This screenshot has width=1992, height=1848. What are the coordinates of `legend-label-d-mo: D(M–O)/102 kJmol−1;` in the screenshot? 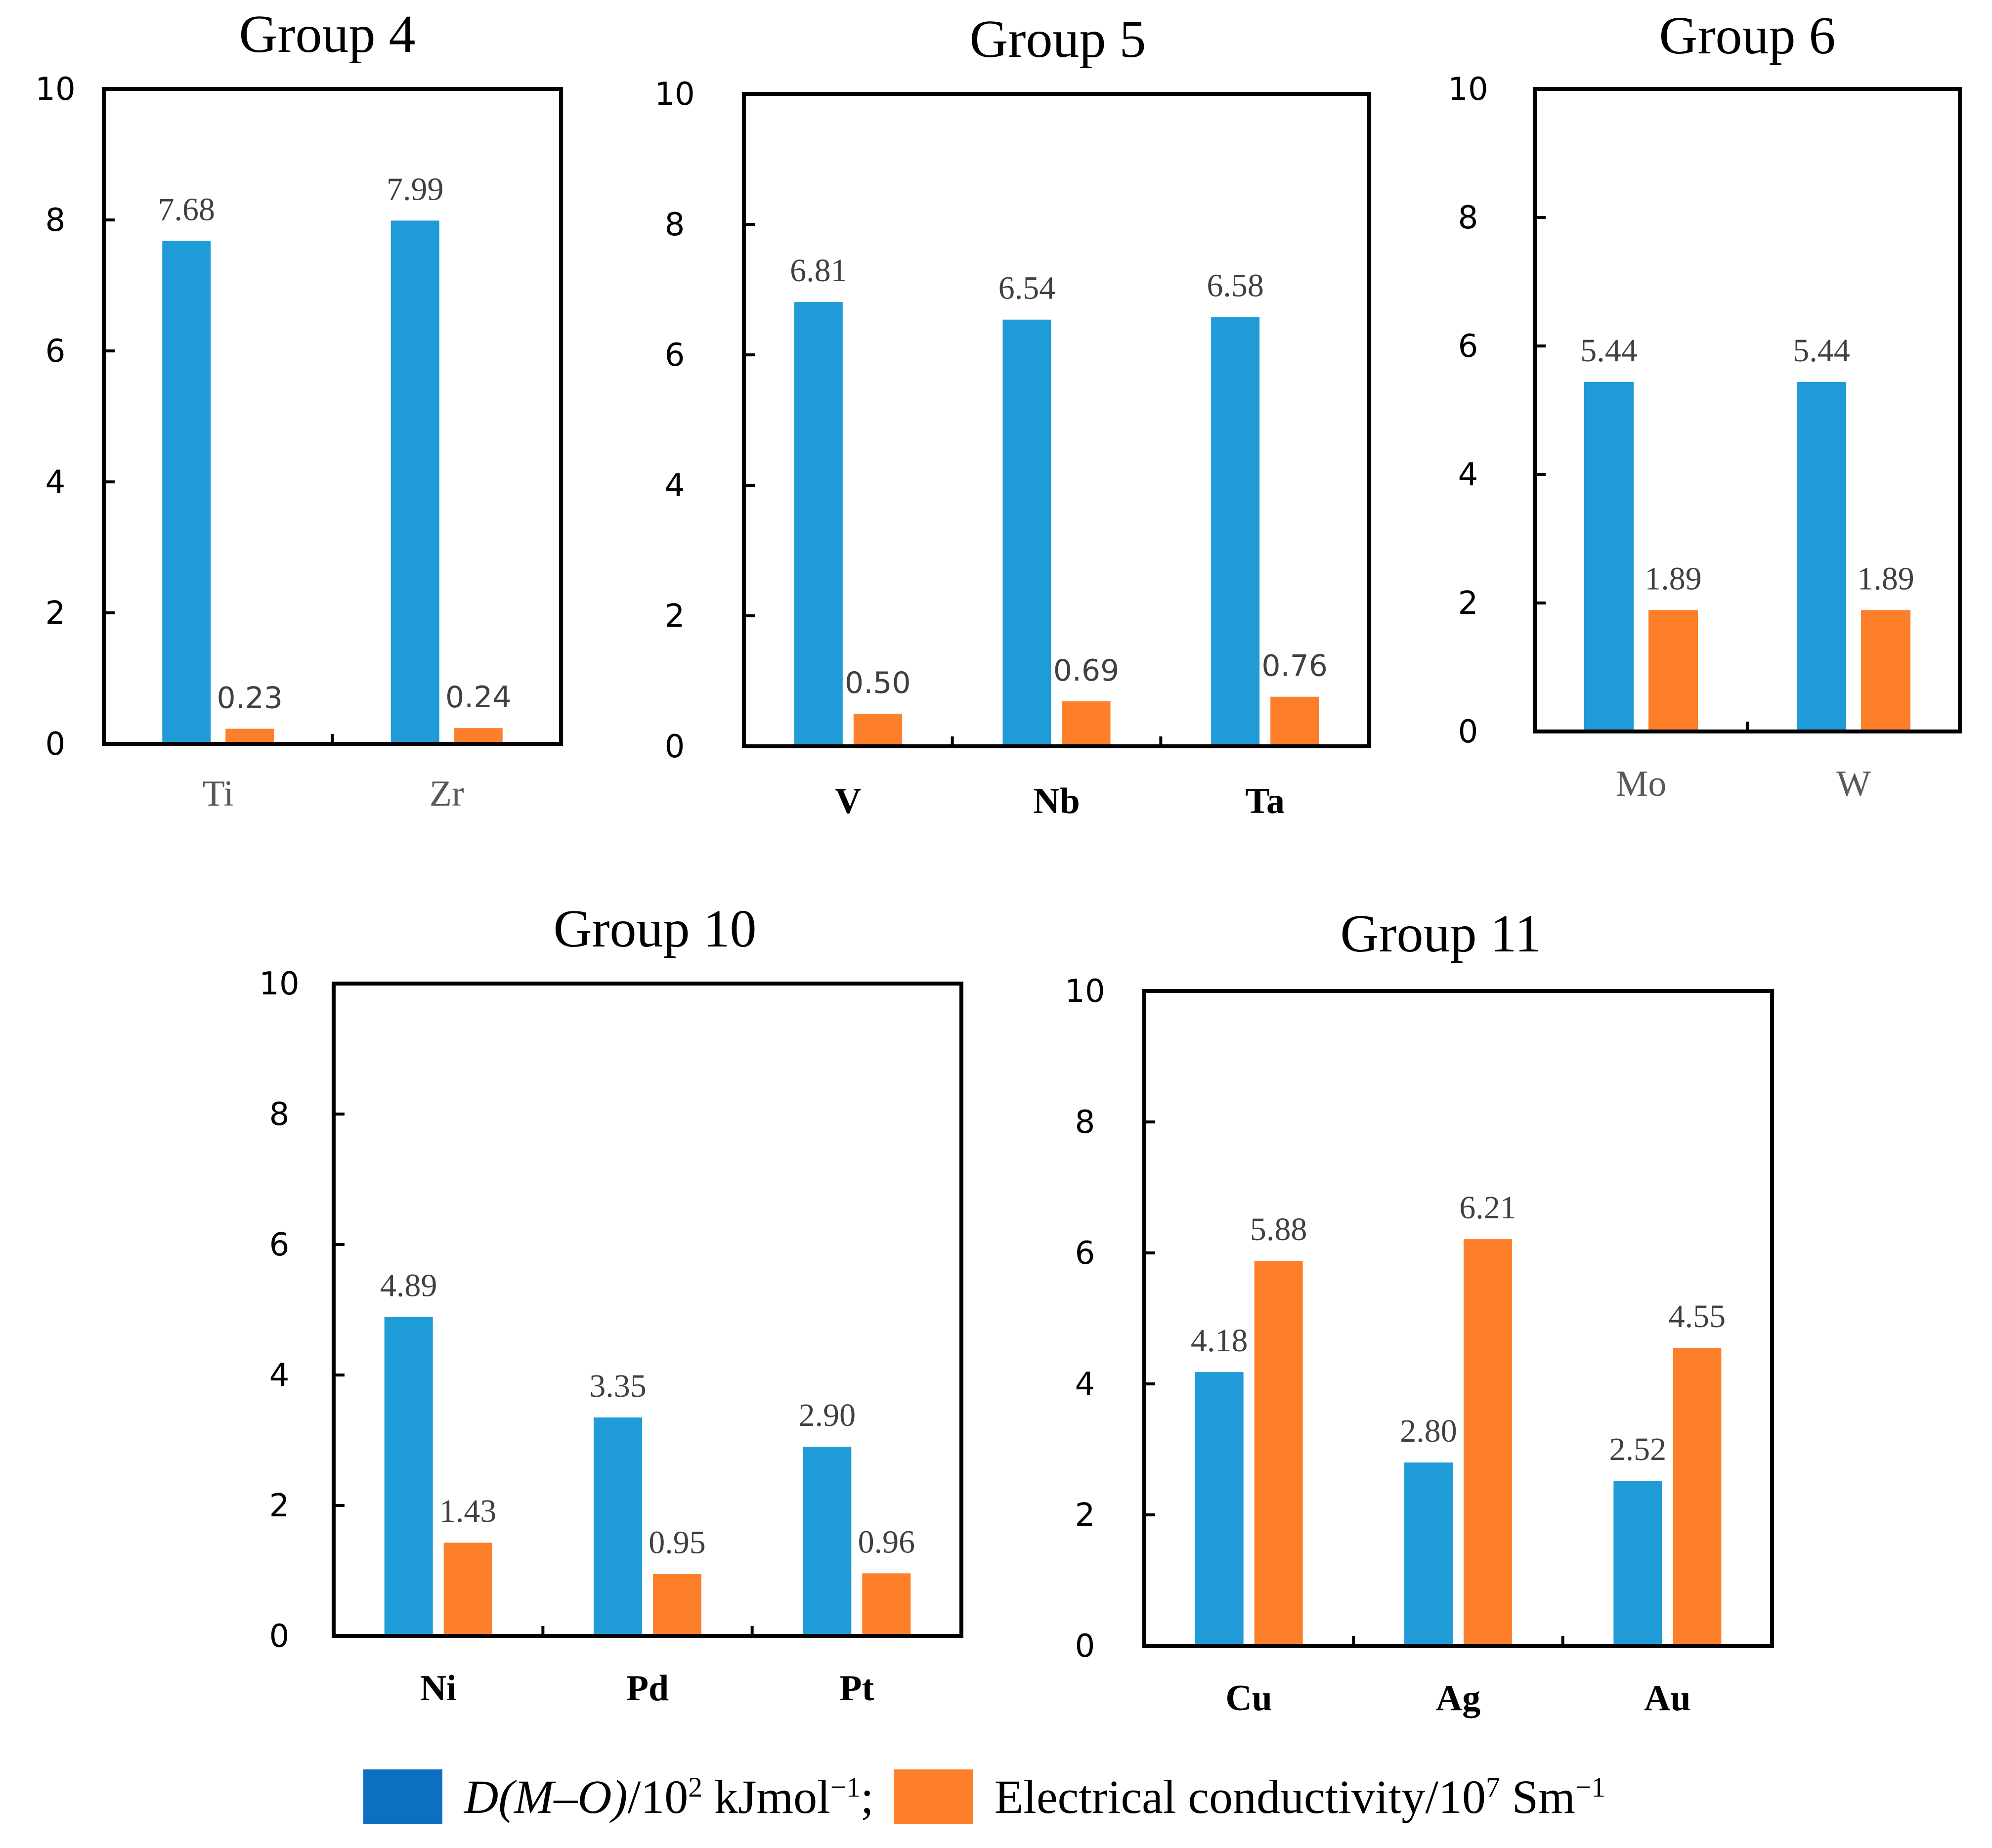 It's located at (669, 1796).